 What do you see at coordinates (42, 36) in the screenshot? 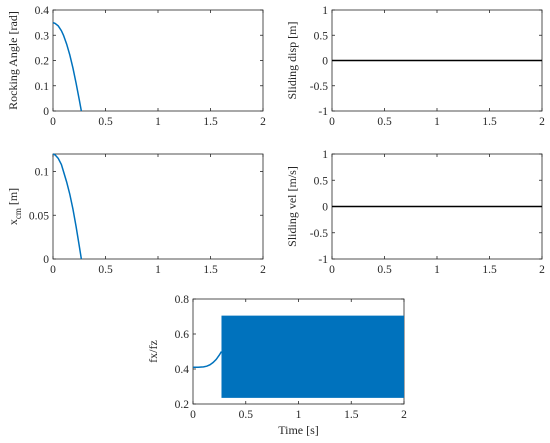
I see `y-tick-label: 0.3` at bounding box center [42, 36].